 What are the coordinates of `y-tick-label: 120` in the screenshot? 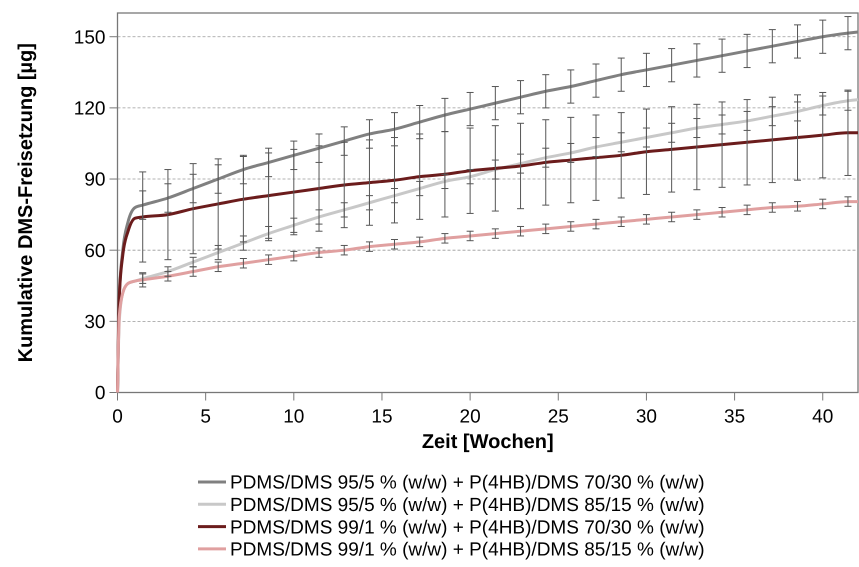 It's located at (90, 109).